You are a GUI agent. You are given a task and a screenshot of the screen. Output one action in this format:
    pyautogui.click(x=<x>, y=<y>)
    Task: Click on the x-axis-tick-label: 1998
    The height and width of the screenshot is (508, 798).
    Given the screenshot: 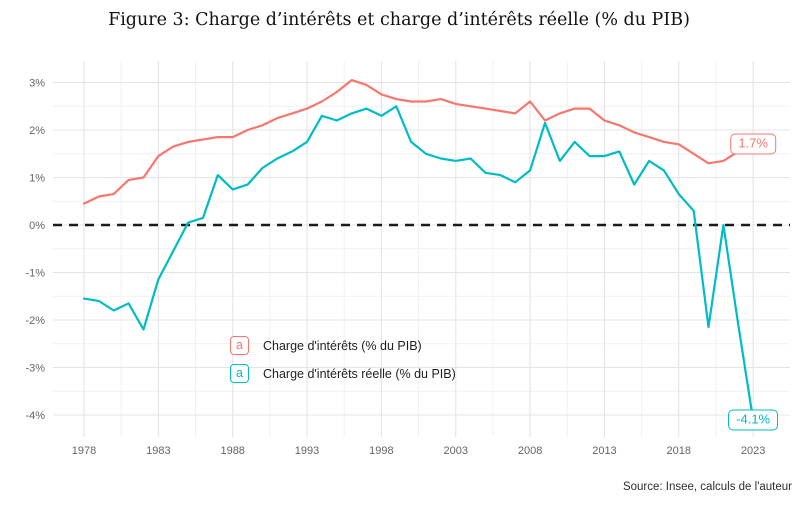 What is the action you would take?
    pyautogui.click(x=381, y=451)
    